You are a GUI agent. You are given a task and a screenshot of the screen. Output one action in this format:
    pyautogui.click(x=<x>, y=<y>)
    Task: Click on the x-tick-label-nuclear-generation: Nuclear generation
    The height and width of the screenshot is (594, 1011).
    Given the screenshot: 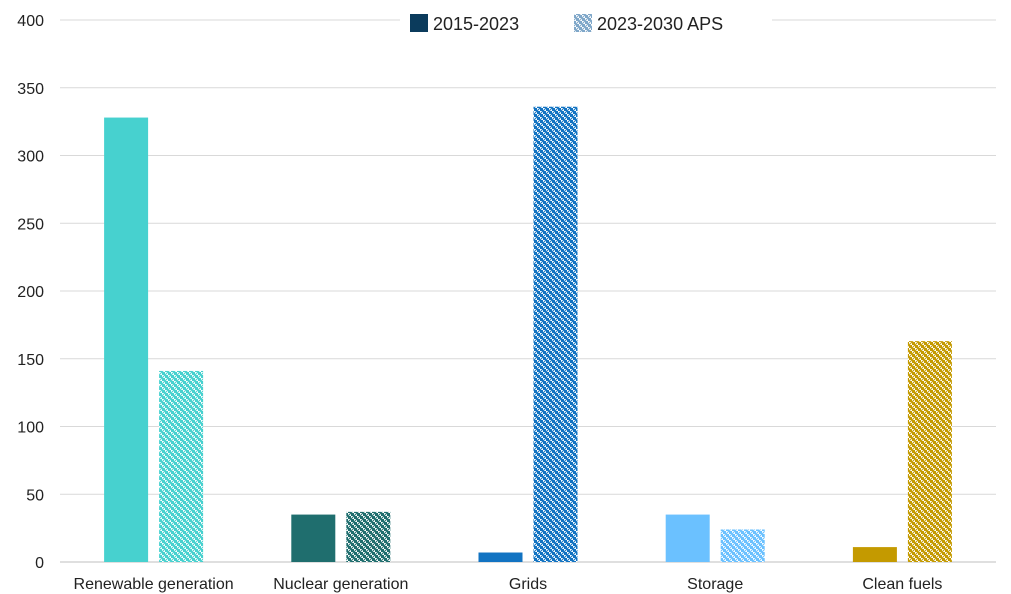 What is the action you would take?
    pyautogui.click(x=340, y=584)
    